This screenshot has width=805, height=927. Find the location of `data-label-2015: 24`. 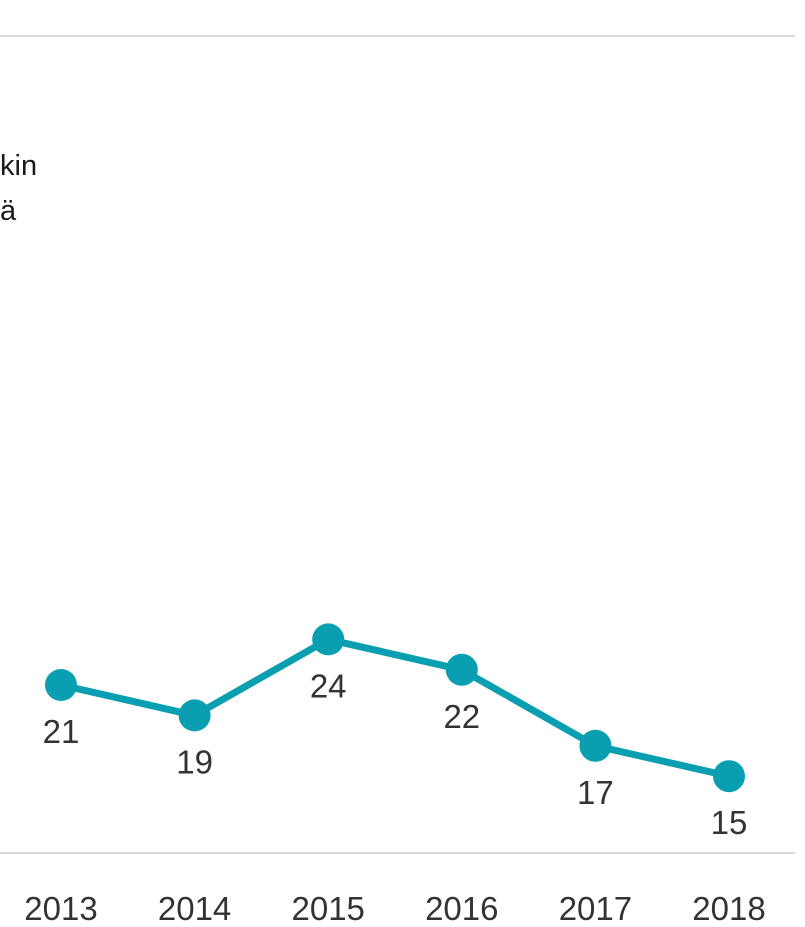

data-label-2015: 24 is located at coordinates (328, 685).